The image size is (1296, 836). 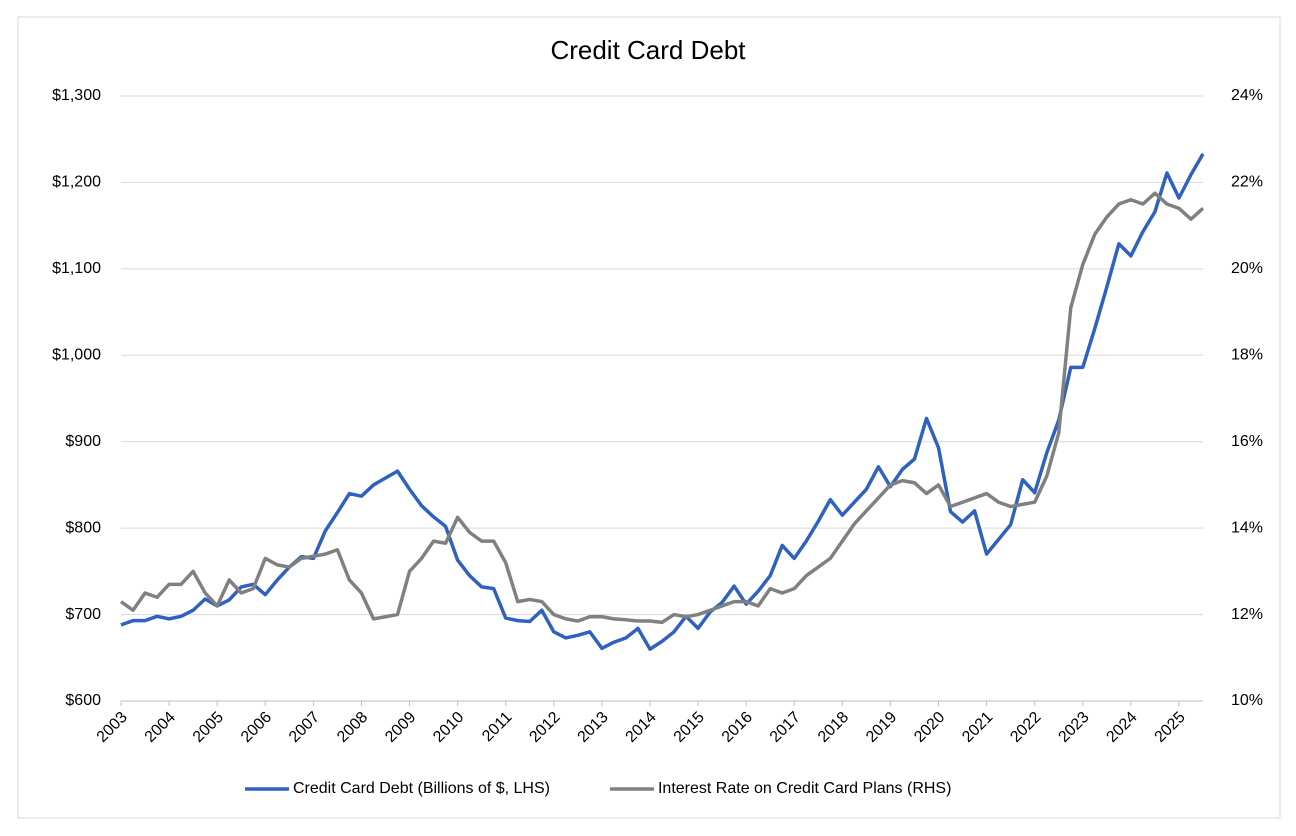 What do you see at coordinates (1247, 355) in the screenshot?
I see `y2-tick-label: 18%` at bounding box center [1247, 355].